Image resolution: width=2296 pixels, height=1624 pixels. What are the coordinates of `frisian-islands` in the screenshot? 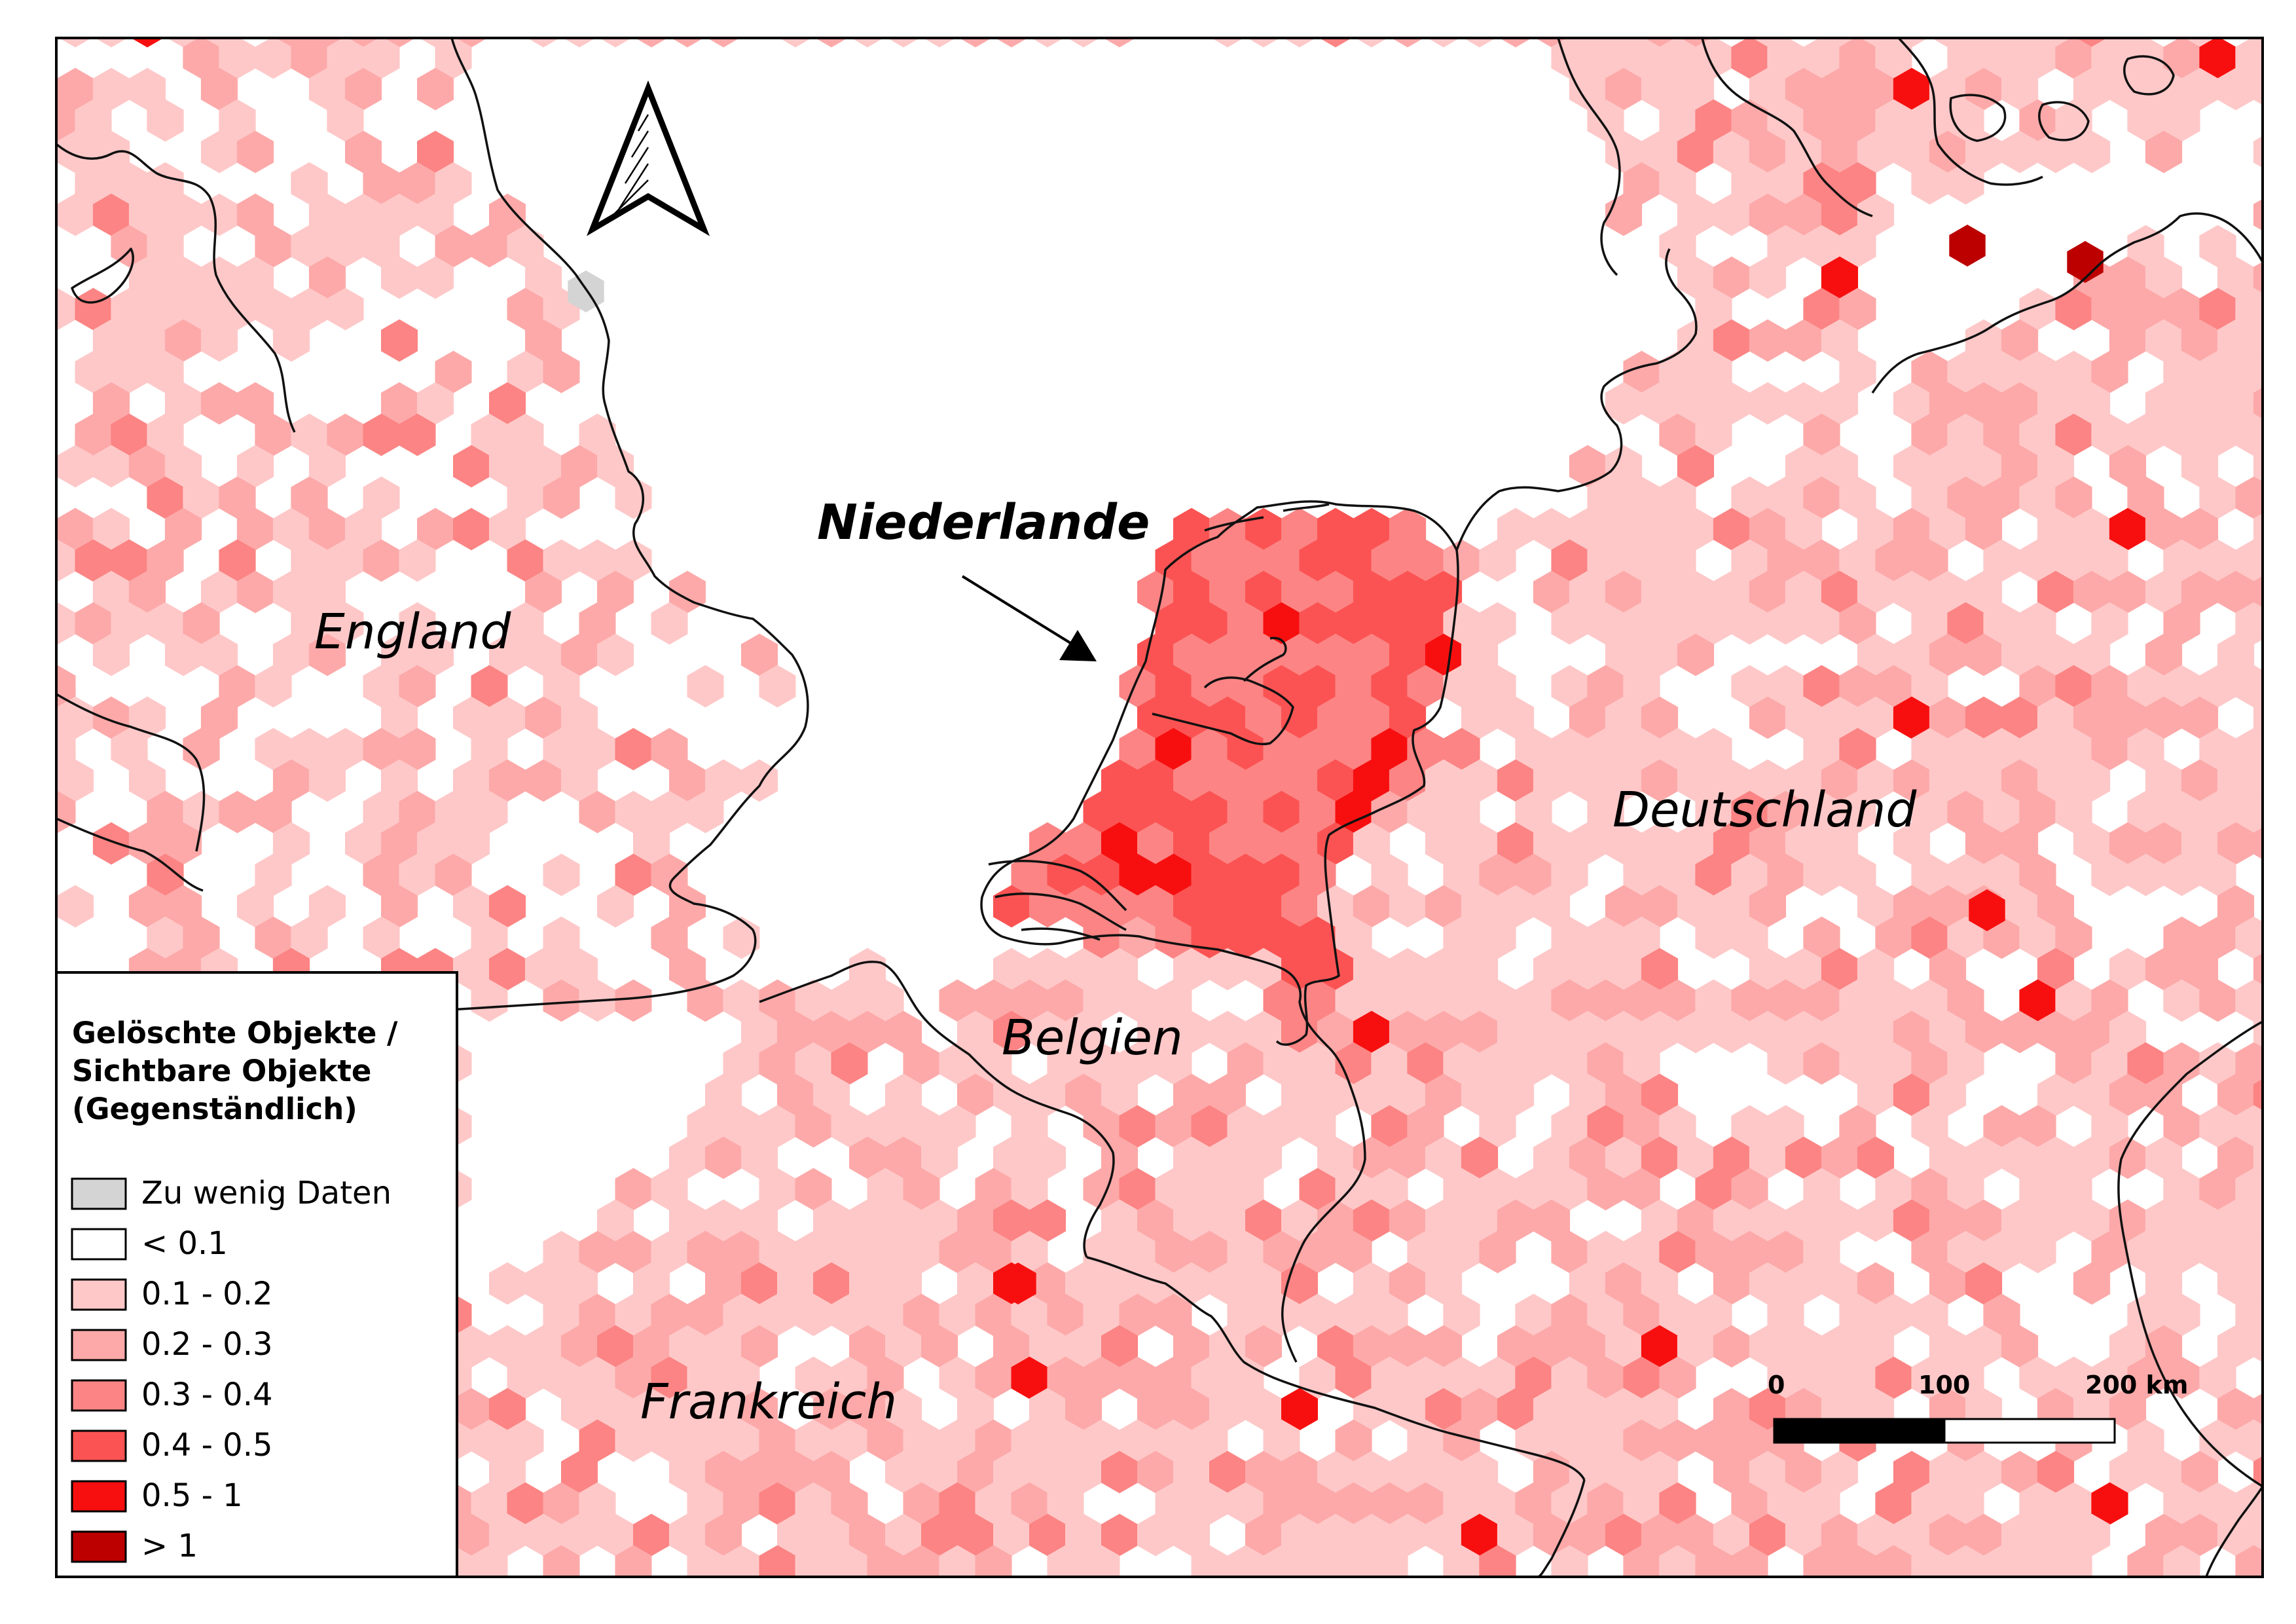 It's located at (1267, 517).